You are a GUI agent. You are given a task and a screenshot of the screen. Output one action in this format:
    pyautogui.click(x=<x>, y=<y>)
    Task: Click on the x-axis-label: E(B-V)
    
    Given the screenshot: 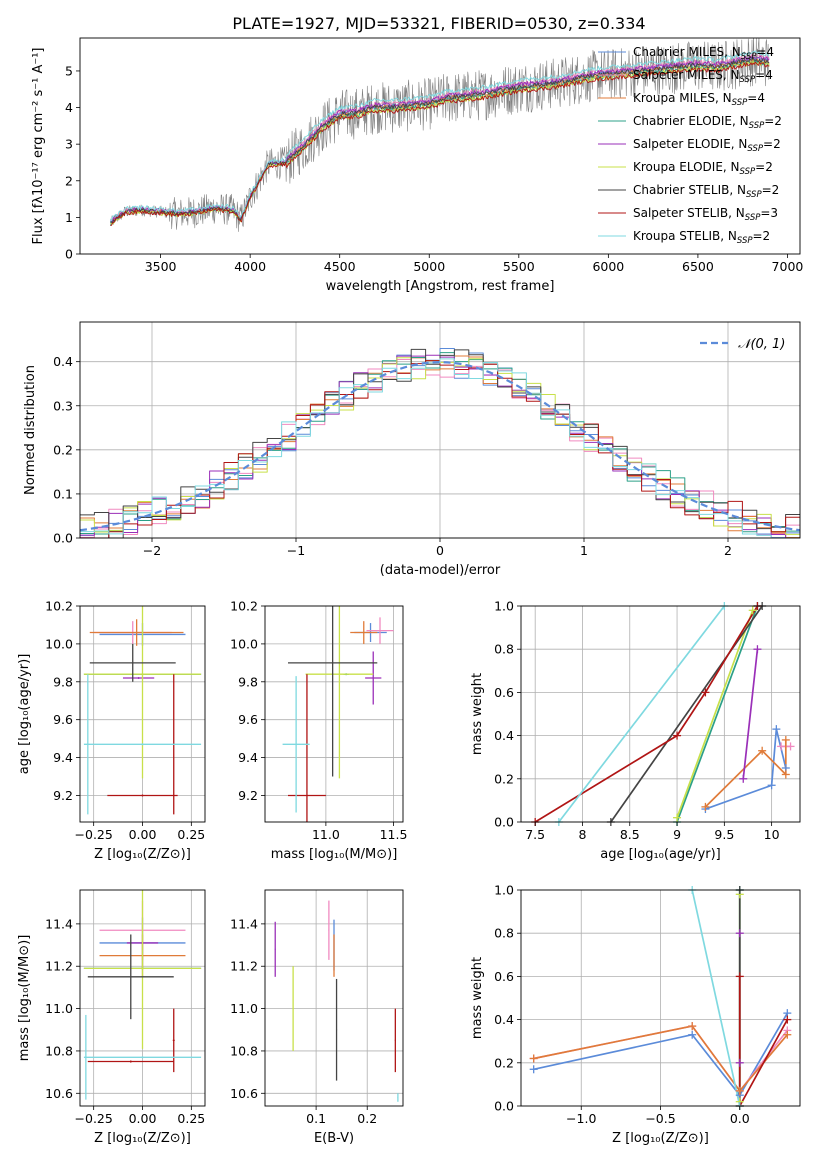 What is the action you would take?
    pyautogui.click(x=334, y=1138)
    